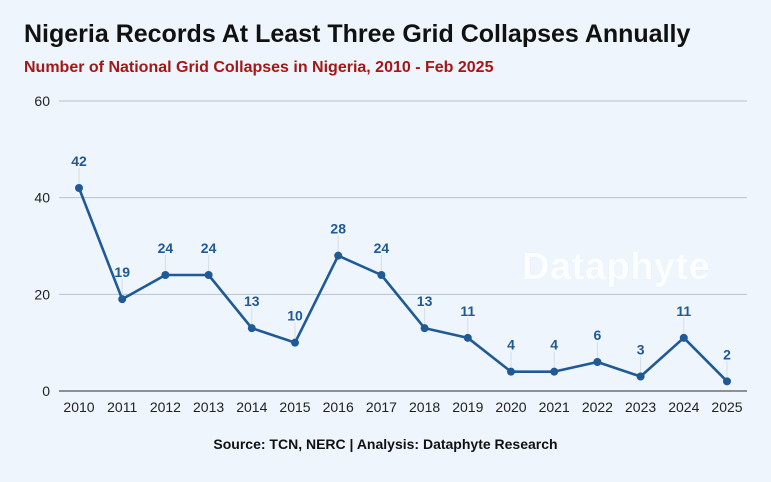  What do you see at coordinates (294, 407) in the screenshot?
I see `x-tick-label: 2015` at bounding box center [294, 407].